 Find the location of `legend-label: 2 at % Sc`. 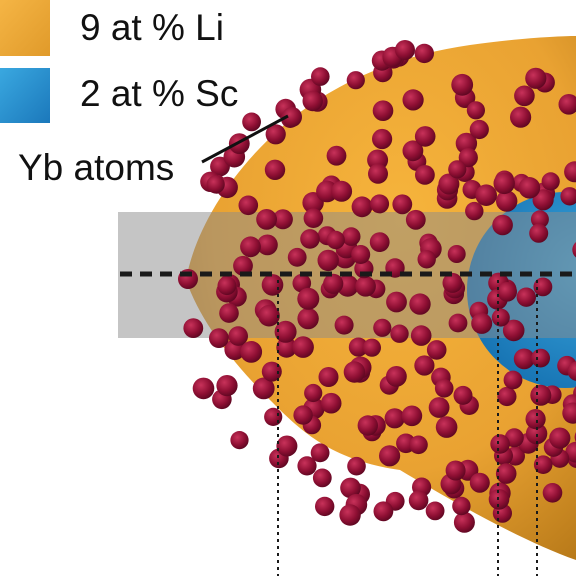

legend-label: 2 at % Sc is located at coordinates (159, 93).